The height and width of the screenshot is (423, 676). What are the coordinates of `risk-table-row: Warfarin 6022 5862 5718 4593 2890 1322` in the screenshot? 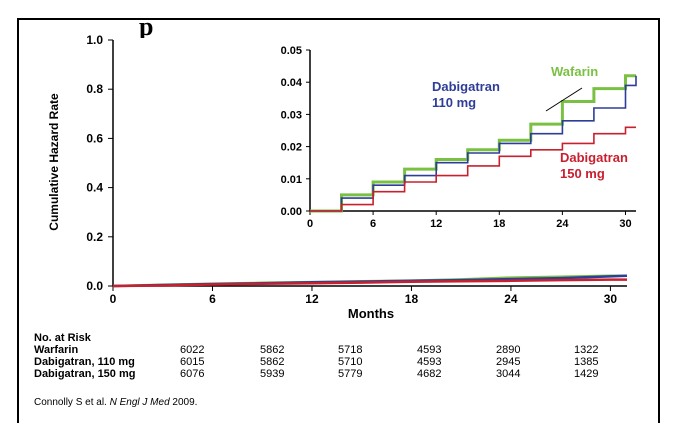 It's located at (316, 350).